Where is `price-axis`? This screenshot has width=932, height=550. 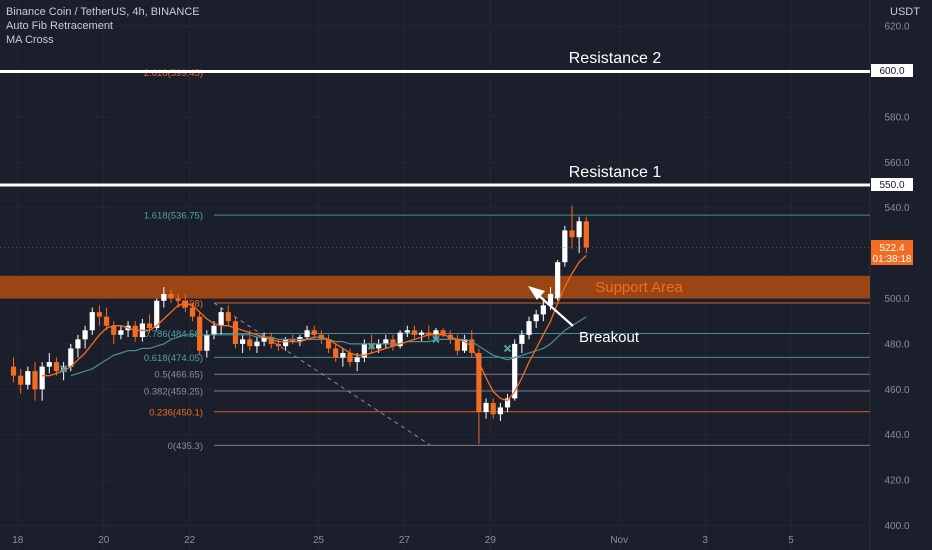 price-axis is located at coordinates (901, 275).